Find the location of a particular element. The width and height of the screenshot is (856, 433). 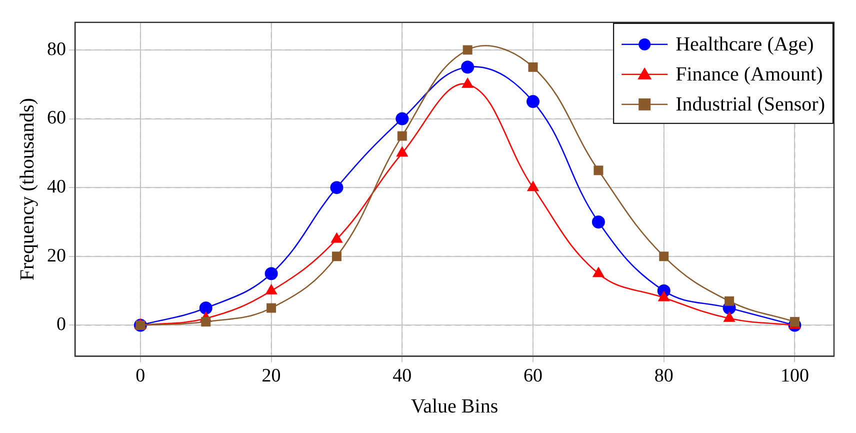

x-tick-label: 100 is located at coordinates (794, 376).